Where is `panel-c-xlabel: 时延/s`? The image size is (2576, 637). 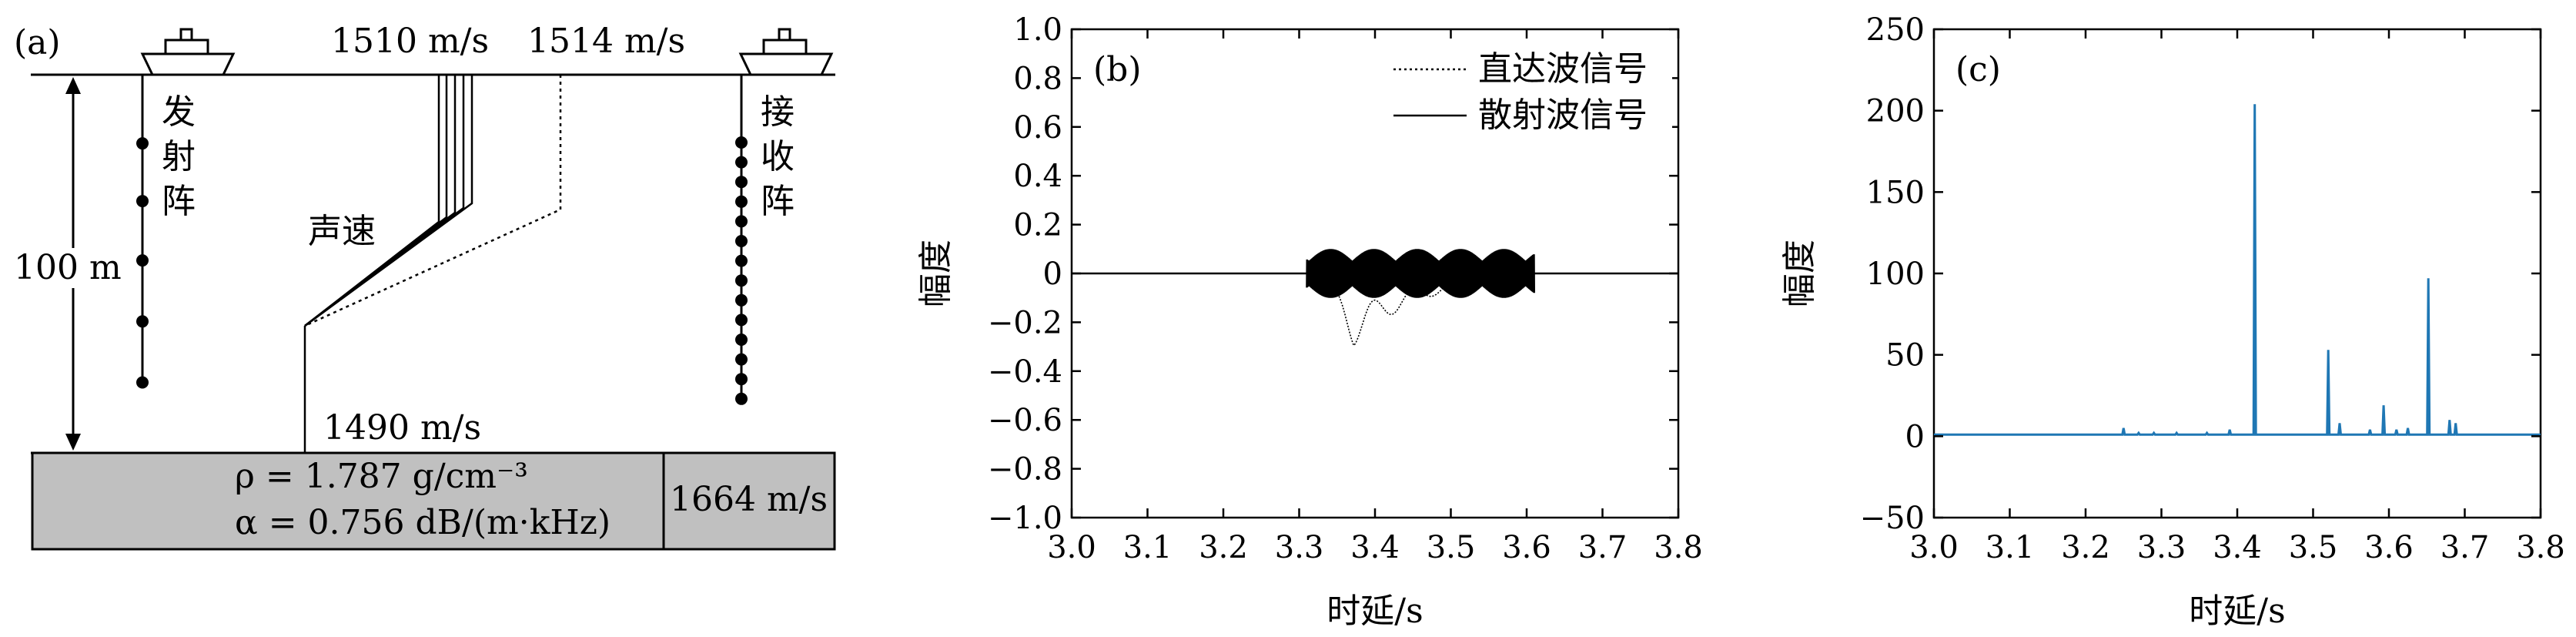
panel-c-xlabel: 时延/s is located at coordinates (2237, 611).